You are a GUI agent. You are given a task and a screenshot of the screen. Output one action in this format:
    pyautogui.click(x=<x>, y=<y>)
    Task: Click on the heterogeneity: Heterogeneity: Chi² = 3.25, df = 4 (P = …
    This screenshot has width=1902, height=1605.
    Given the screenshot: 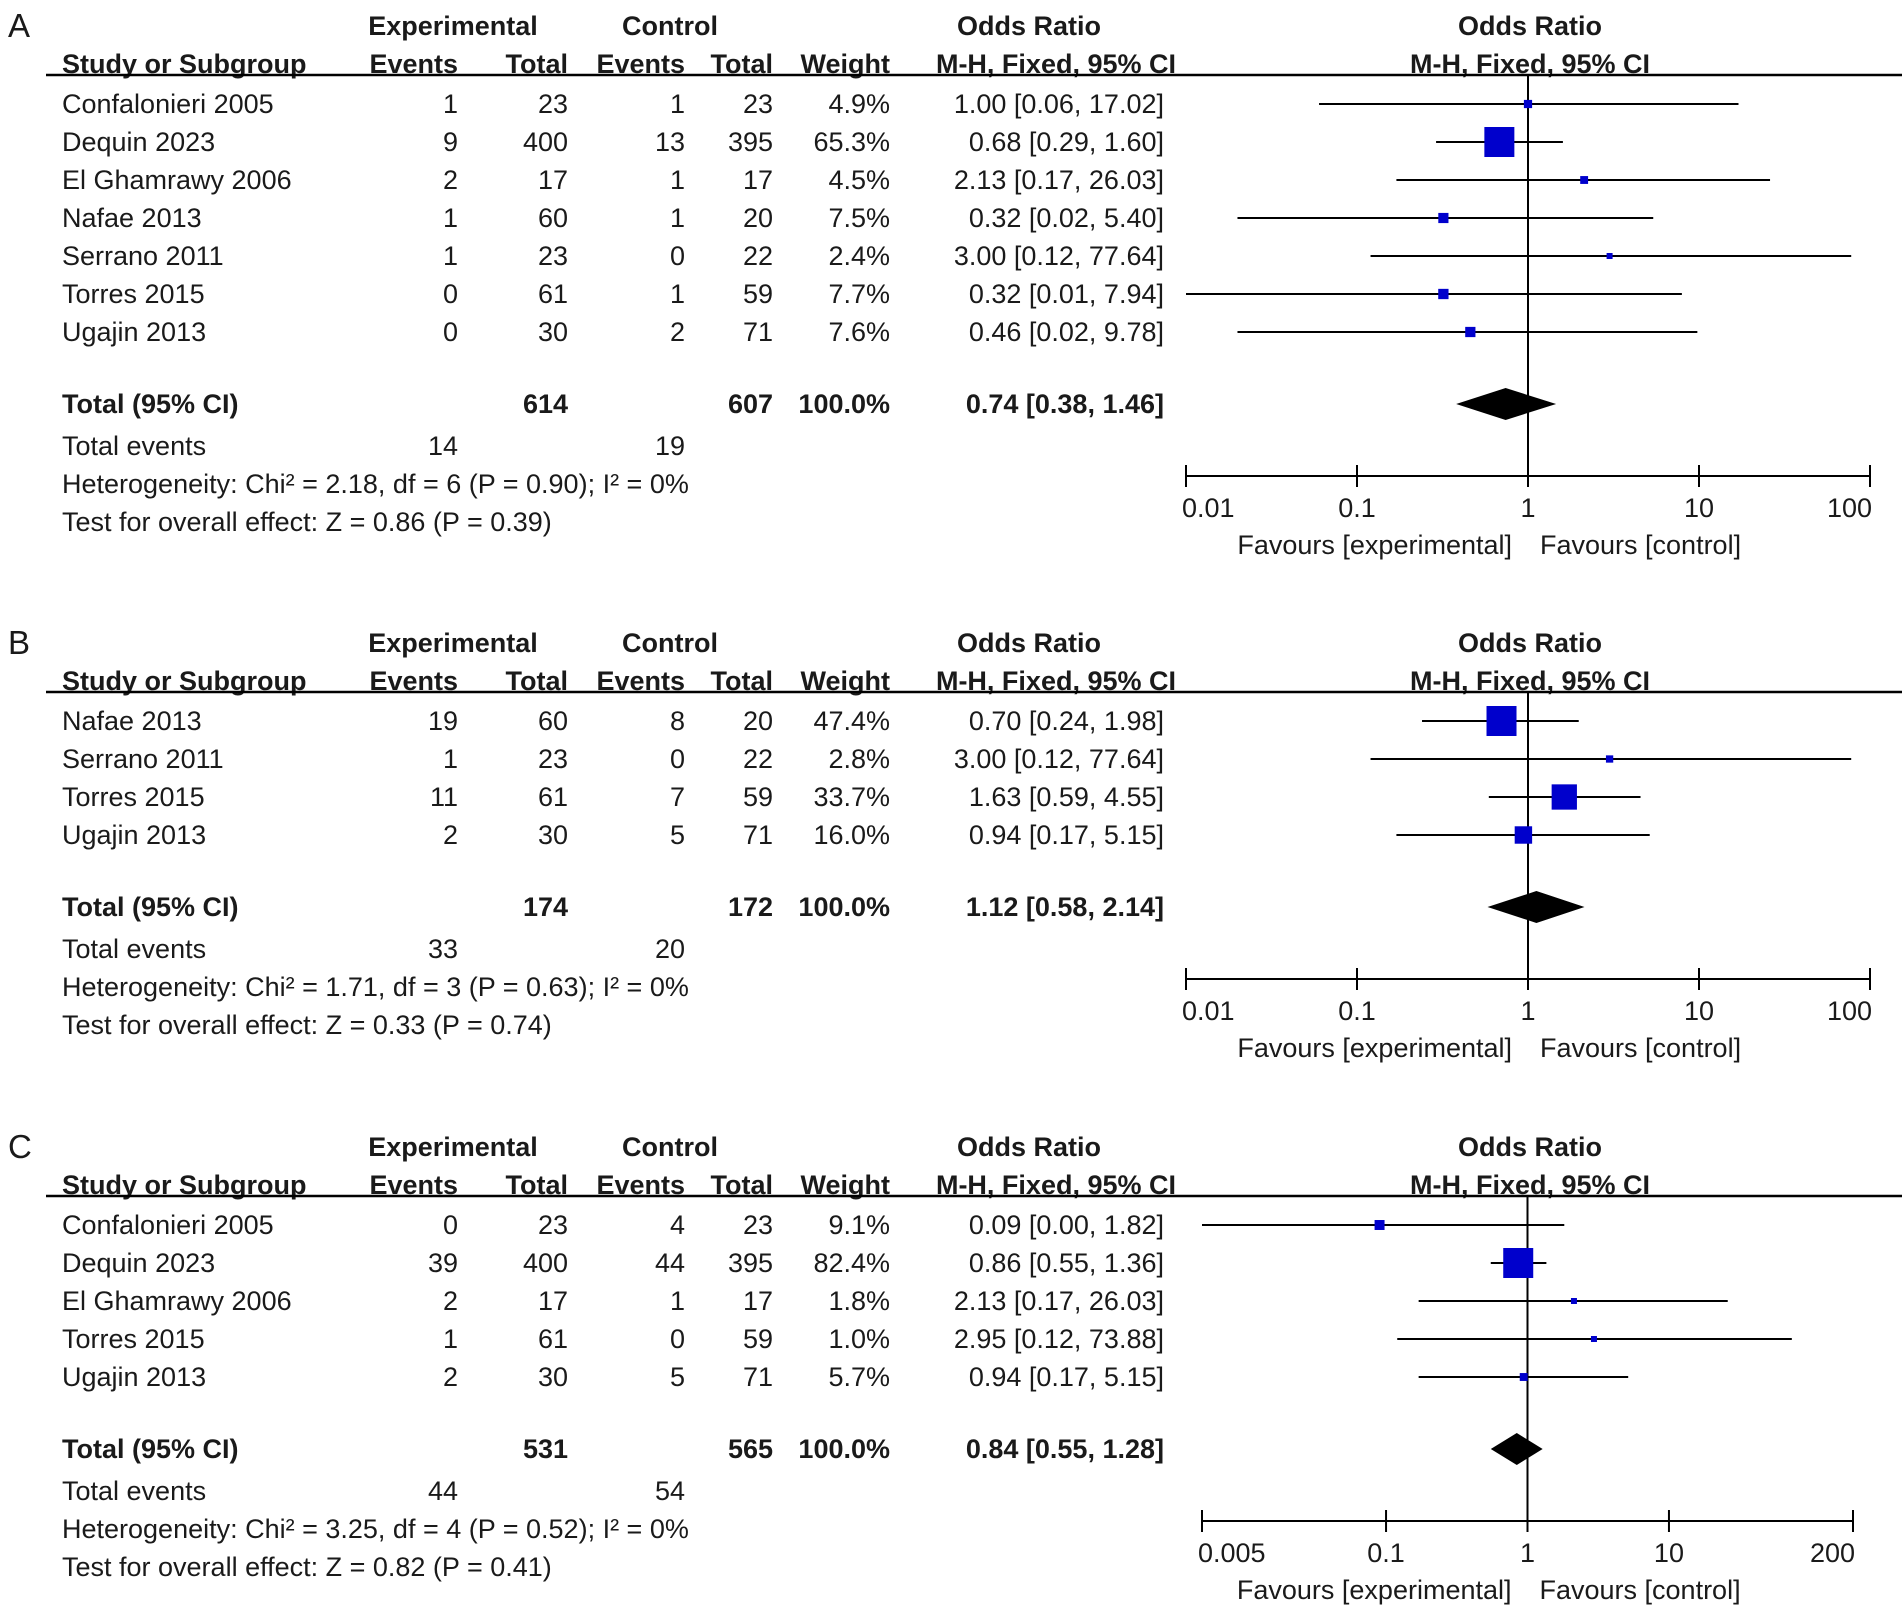 What is the action you would take?
    pyautogui.click(x=375, y=1529)
    